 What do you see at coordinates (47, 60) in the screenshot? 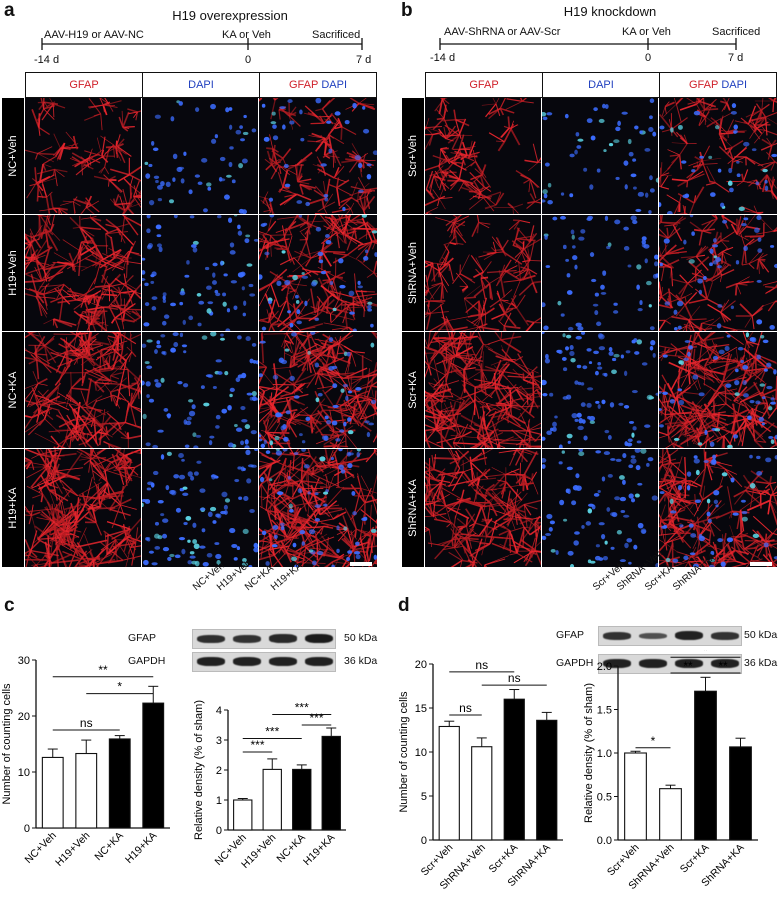
I see `timeline-a-tick-0: -14 d` at bounding box center [47, 60].